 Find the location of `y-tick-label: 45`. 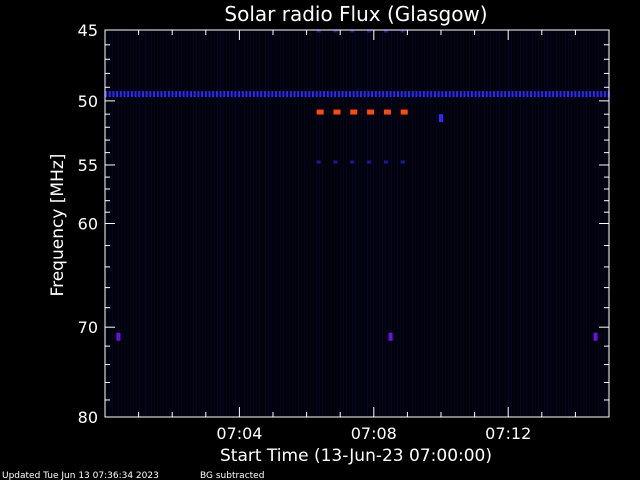

y-tick-label: 45 is located at coordinates (88, 30).